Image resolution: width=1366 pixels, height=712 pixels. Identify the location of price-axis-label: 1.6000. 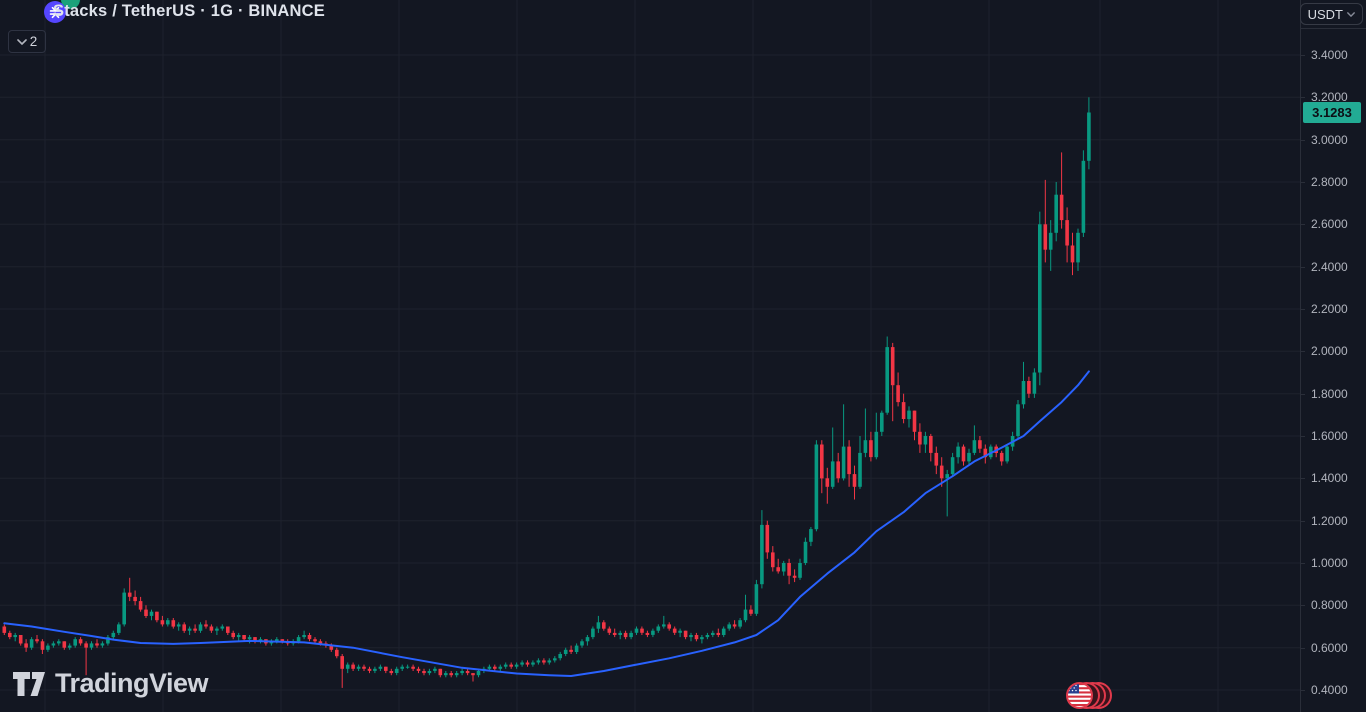
(1329, 436).